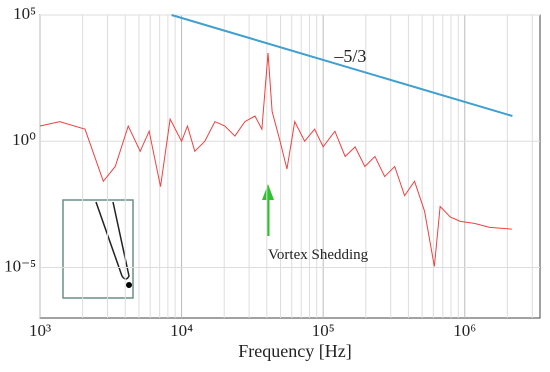 This screenshot has height=372, width=550. I want to click on probe-tip, so click(129, 285).